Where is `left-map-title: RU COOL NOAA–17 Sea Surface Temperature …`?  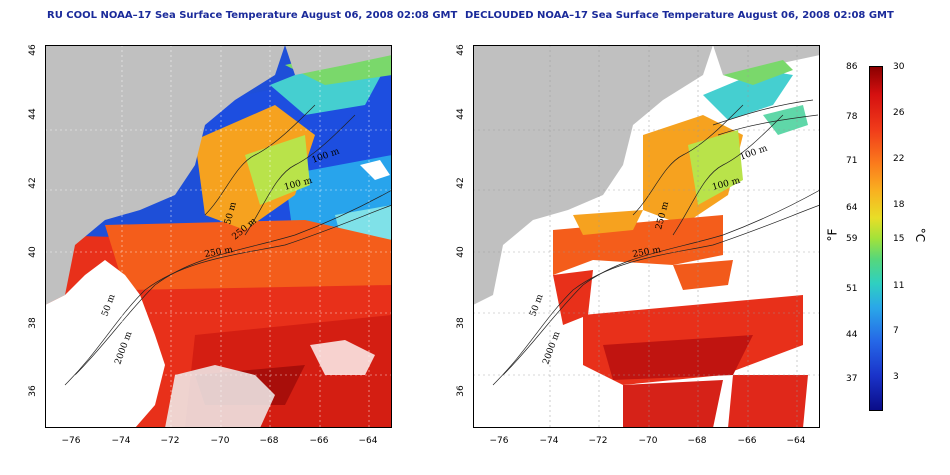
left-map-title: RU COOL NOAA–17 Sea Surface Temperature … is located at coordinates (252, 15).